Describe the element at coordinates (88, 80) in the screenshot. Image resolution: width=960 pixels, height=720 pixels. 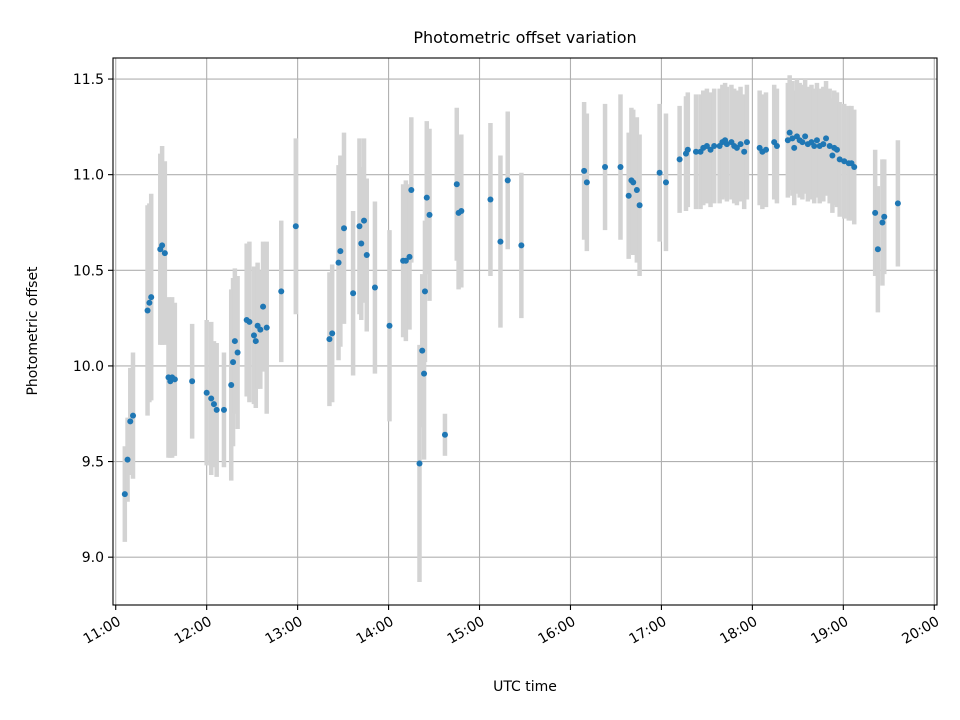
I see `y-tick-label: 11.5` at that location.